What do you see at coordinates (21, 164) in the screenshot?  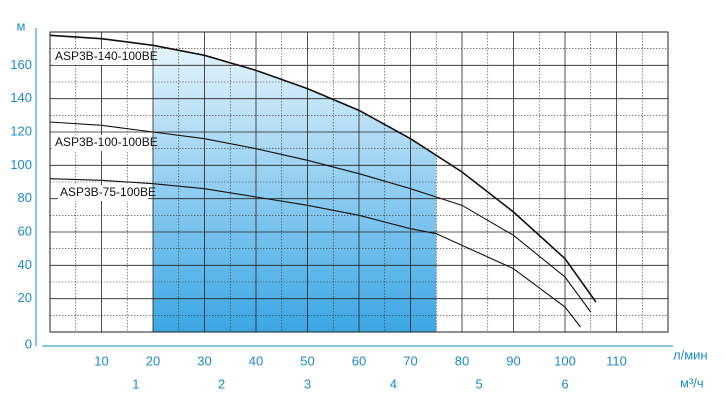 I see `y-tick-label: 100` at bounding box center [21, 164].